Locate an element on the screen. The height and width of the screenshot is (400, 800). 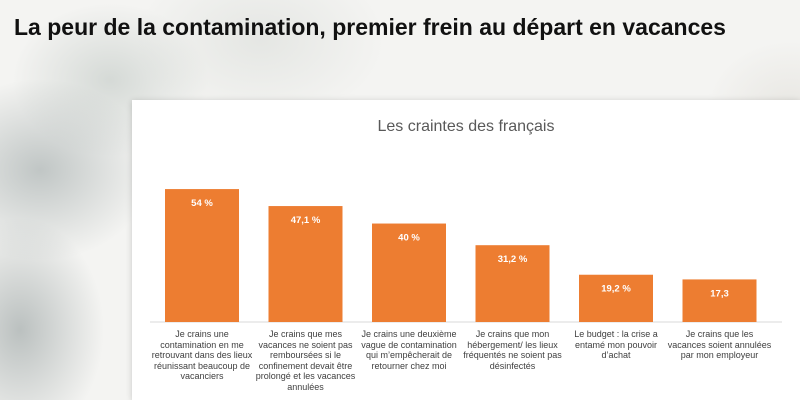
data-label-3: 40 % is located at coordinates (409, 238).